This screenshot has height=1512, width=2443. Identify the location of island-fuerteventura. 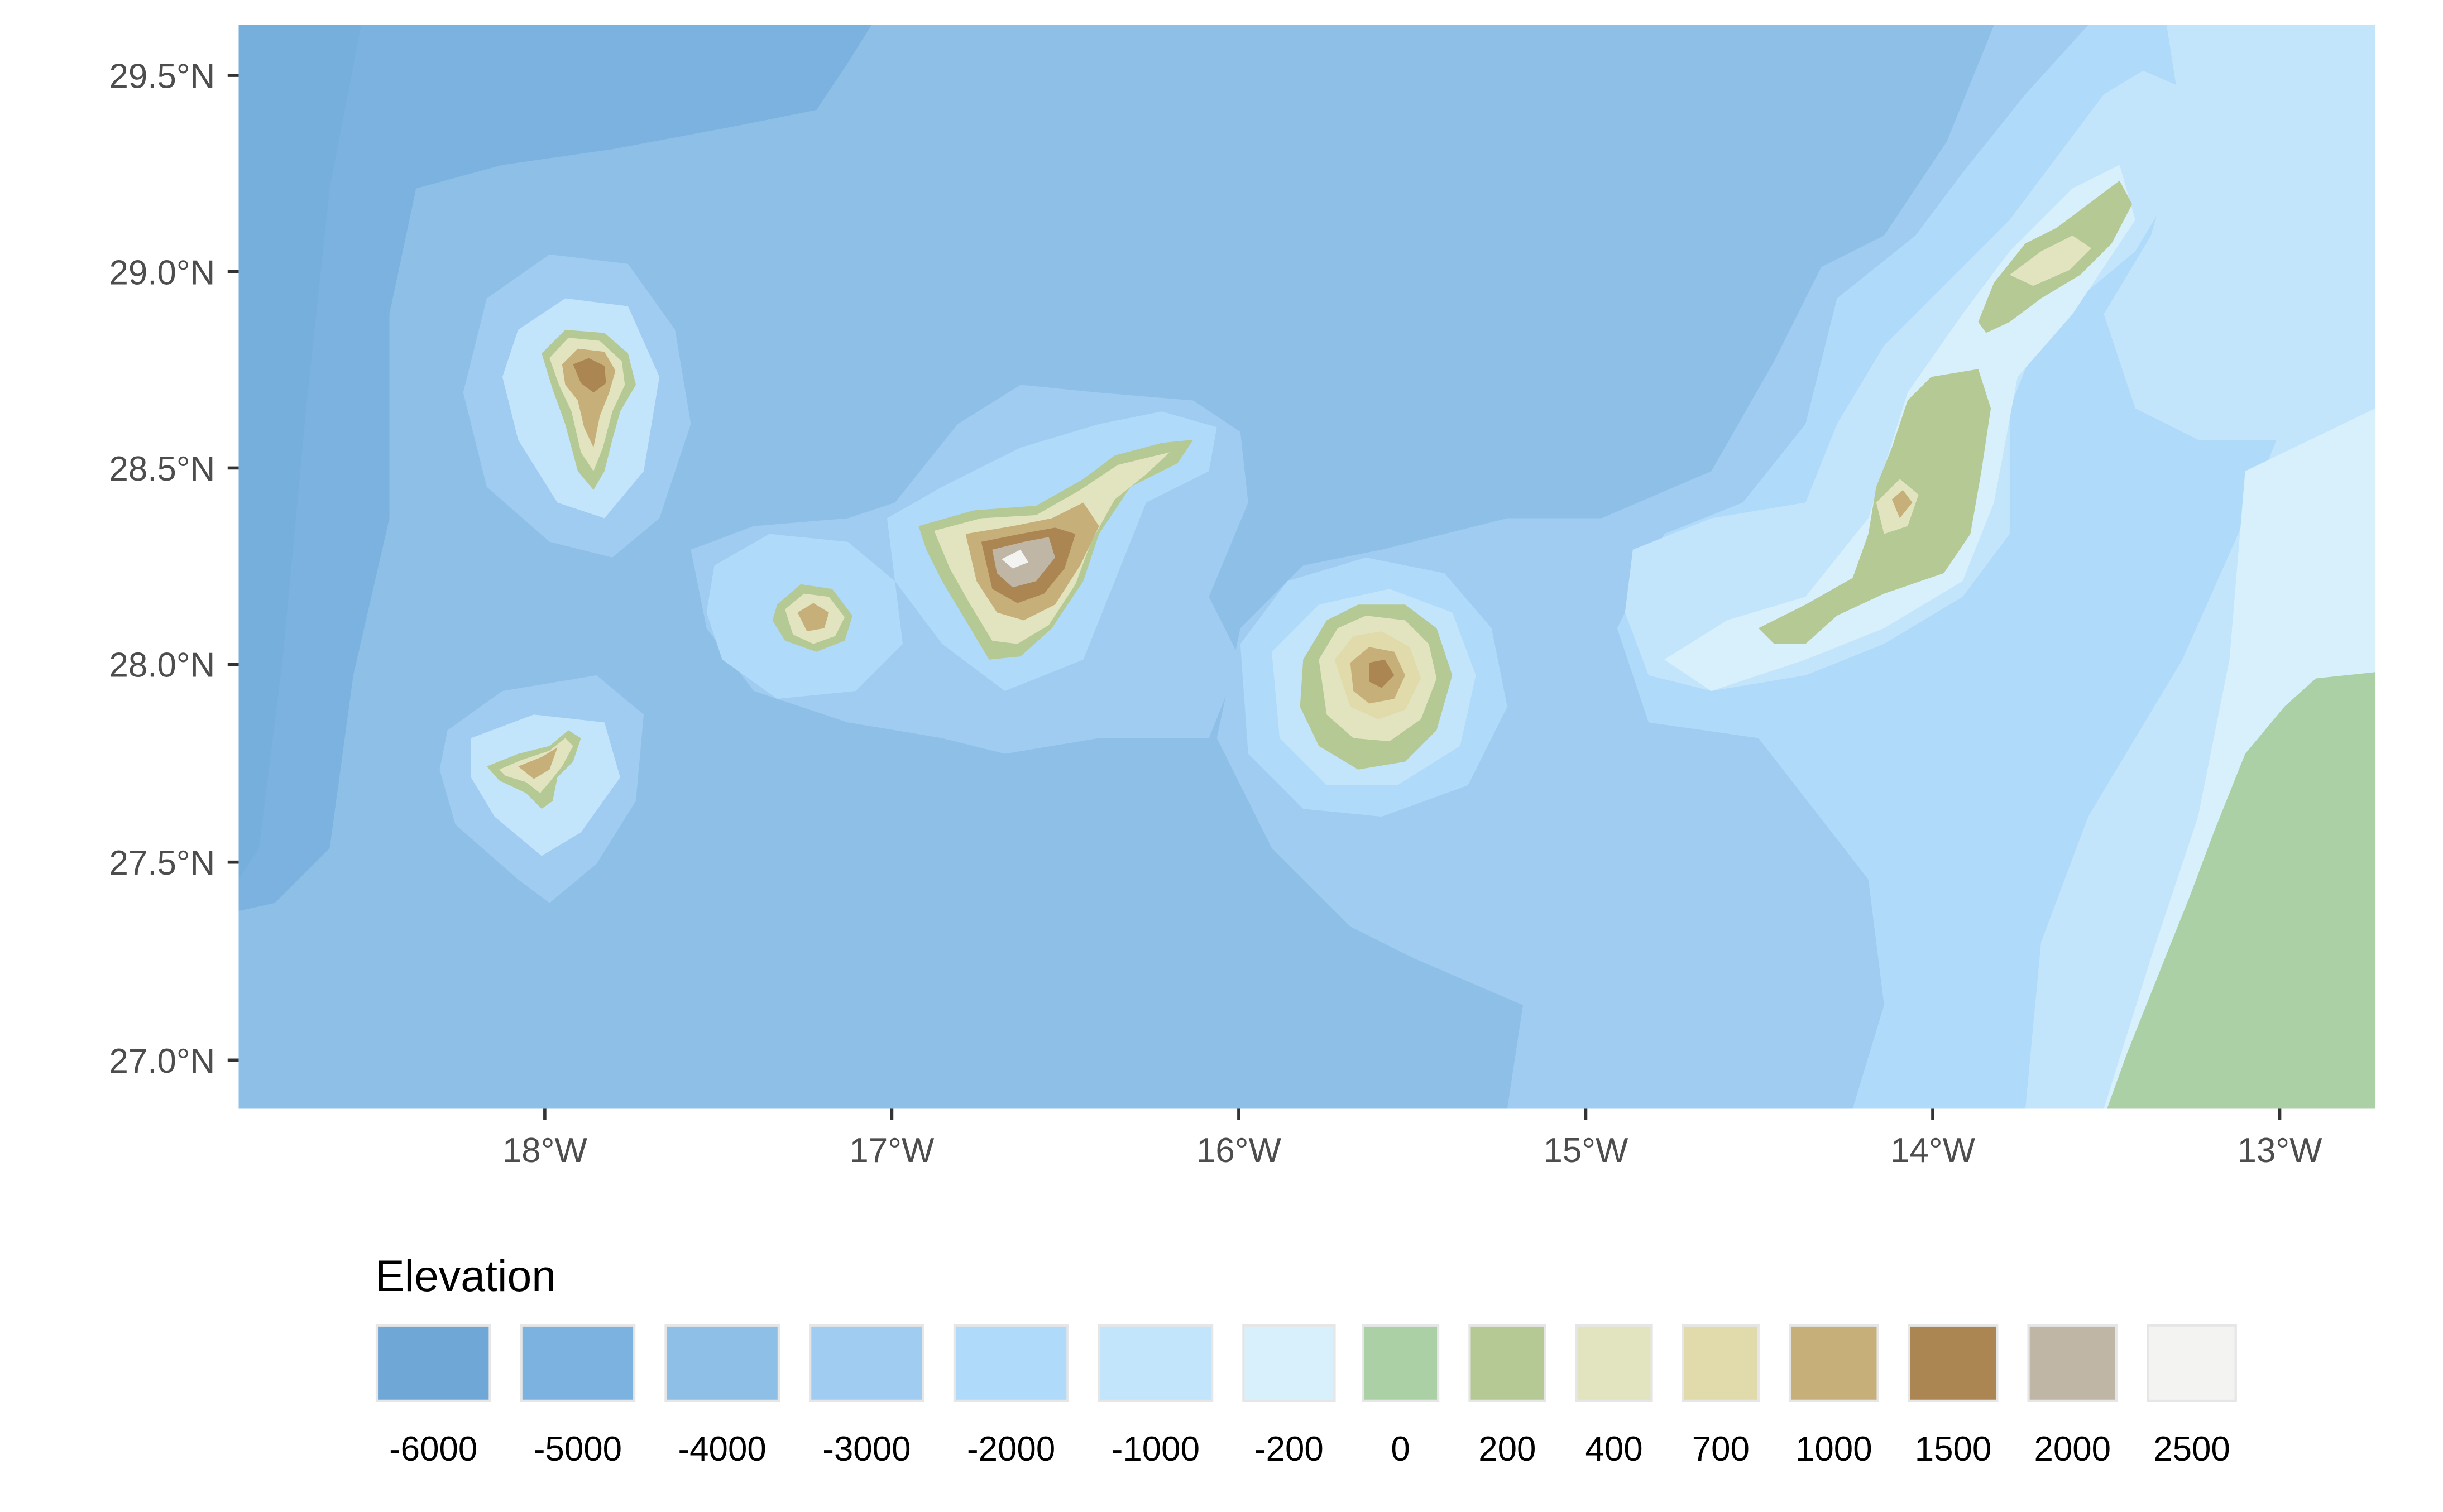
(1874, 507).